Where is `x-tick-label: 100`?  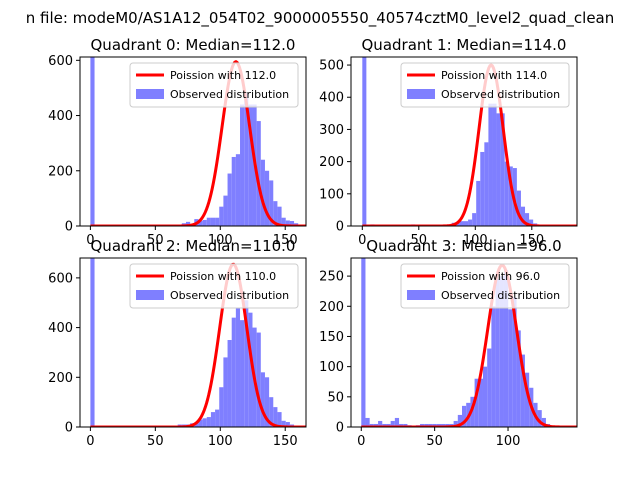 x-tick-label: 100 is located at coordinates (475, 240).